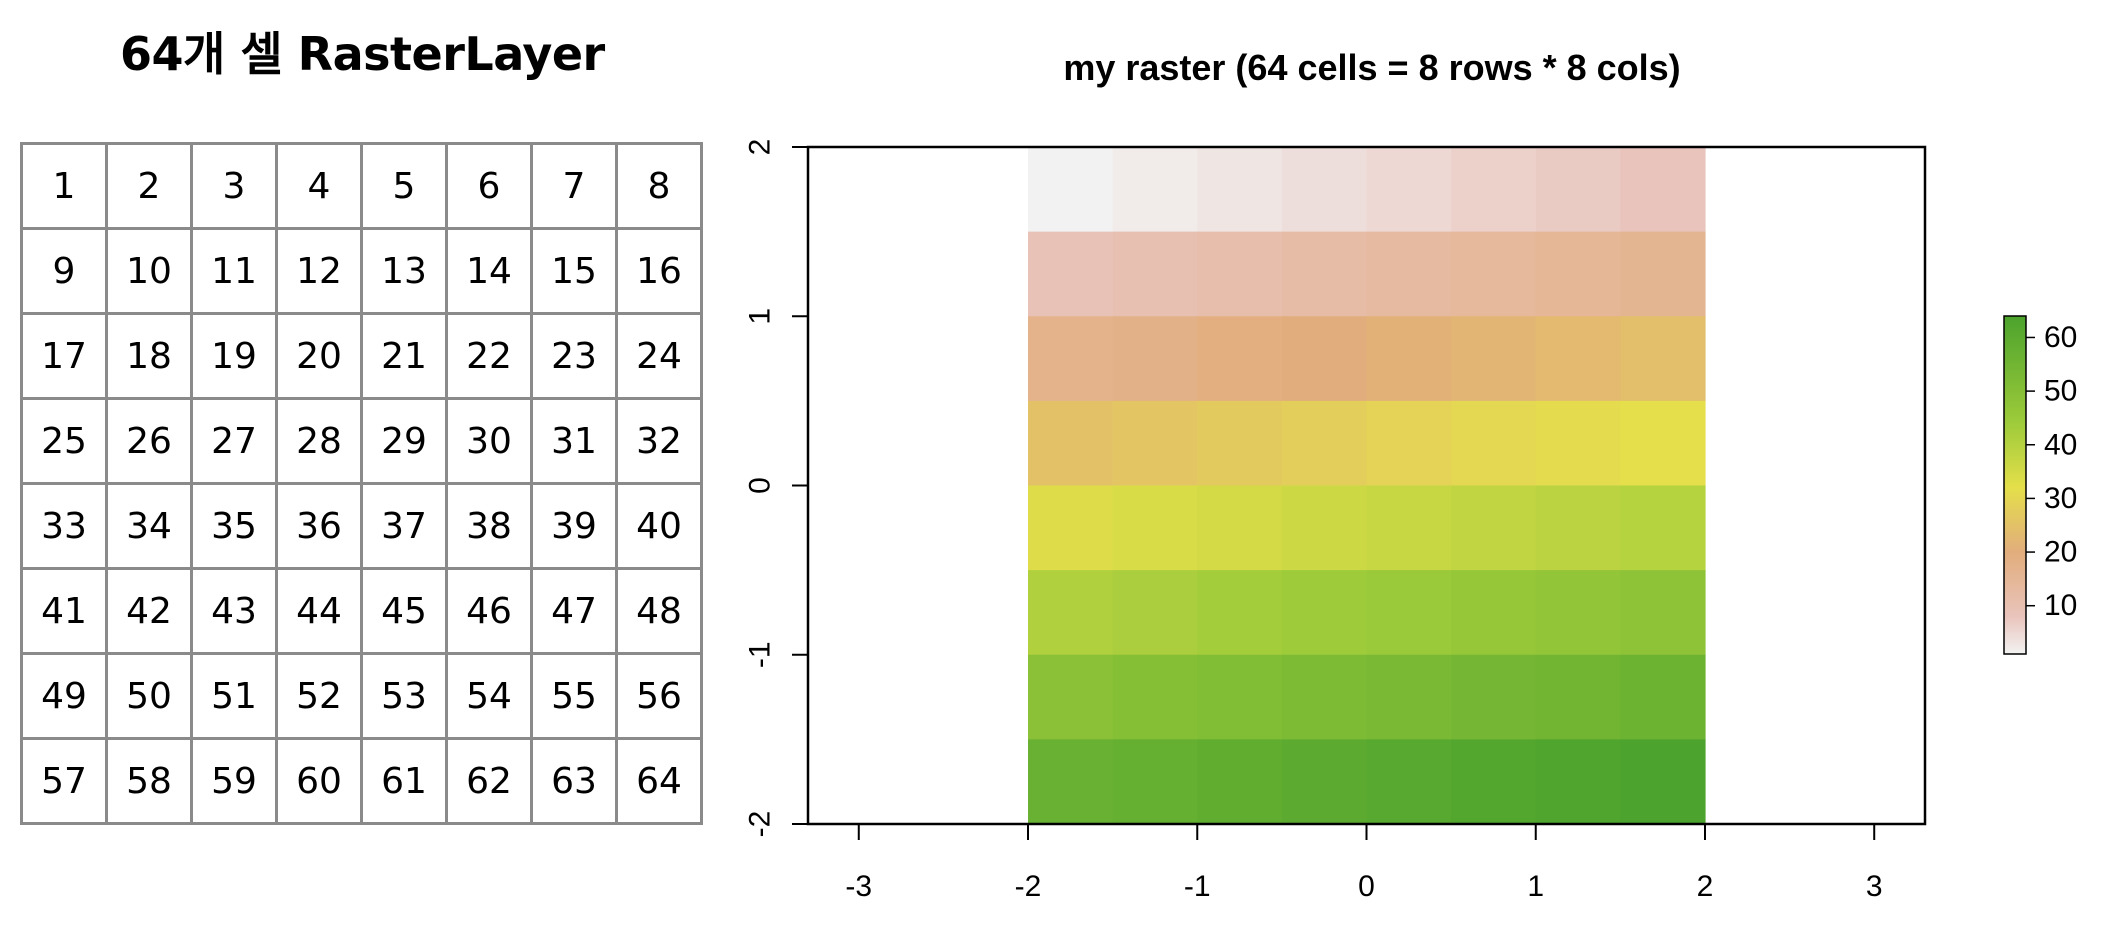  Describe the element at coordinates (659, 611) in the screenshot. I see `grid-cell: 48` at that location.